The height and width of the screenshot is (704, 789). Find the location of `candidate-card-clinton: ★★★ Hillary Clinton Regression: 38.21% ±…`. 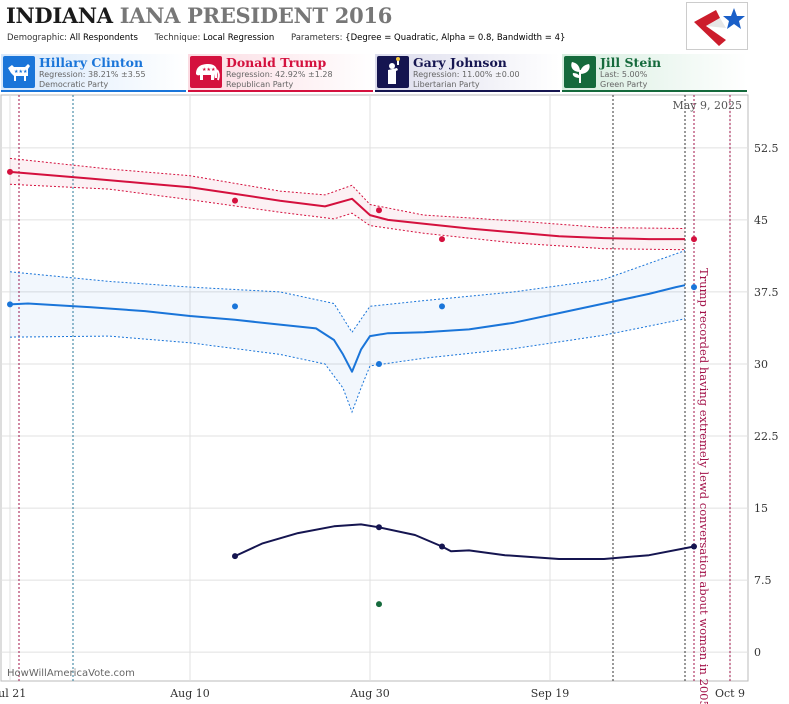

candidate-card-clinton: ★★★ Hillary Clinton Regression: 38.21% ±… is located at coordinates (93, 73).